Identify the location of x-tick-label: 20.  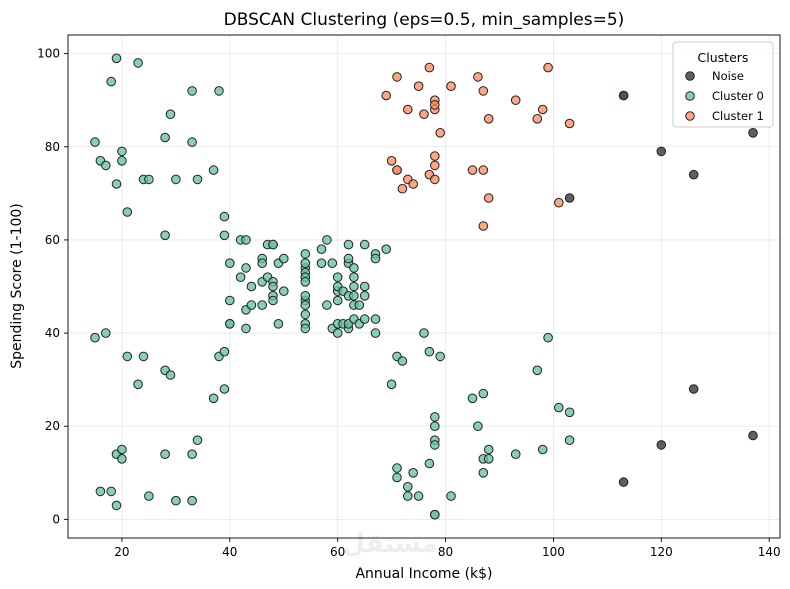
(121, 552).